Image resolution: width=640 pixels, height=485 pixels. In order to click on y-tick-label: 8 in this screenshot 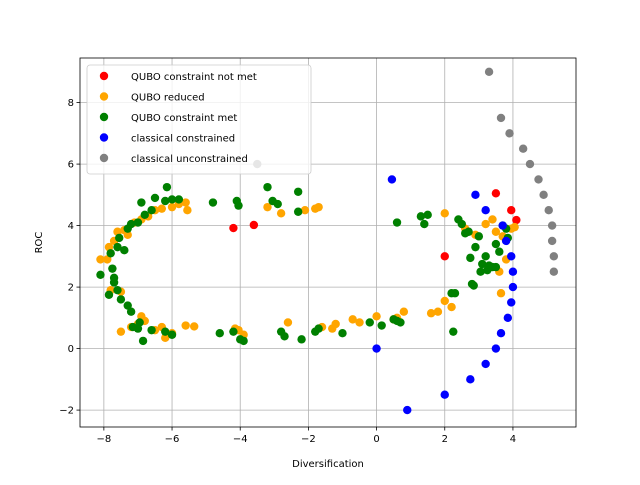, I will do `click(71, 103)`.